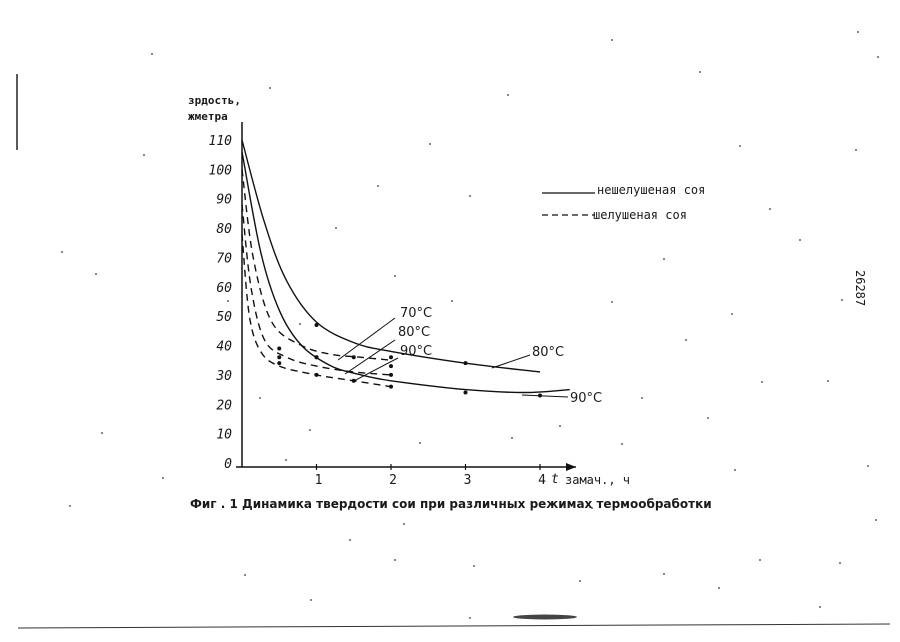 The width and height of the screenshot is (900, 642). What do you see at coordinates (221, 170) in the screenshot?
I see `y-tick-label: 100` at bounding box center [221, 170].